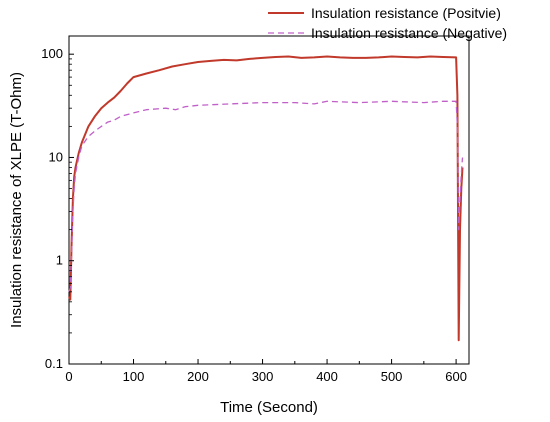  I want to click on y-tick-label: 10, so click(56, 156).